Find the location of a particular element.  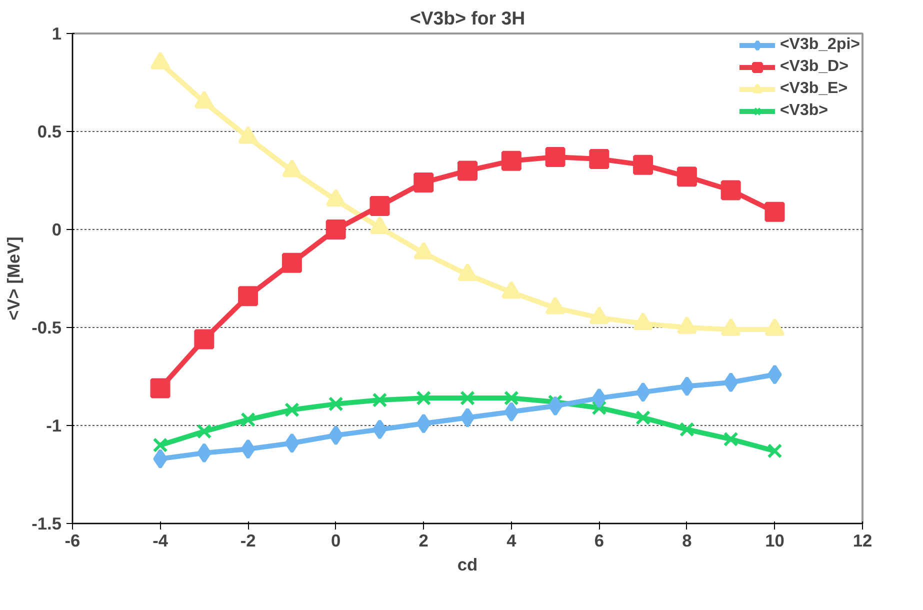

legend-label: <V3b_E> is located at coordinates (814, 89).